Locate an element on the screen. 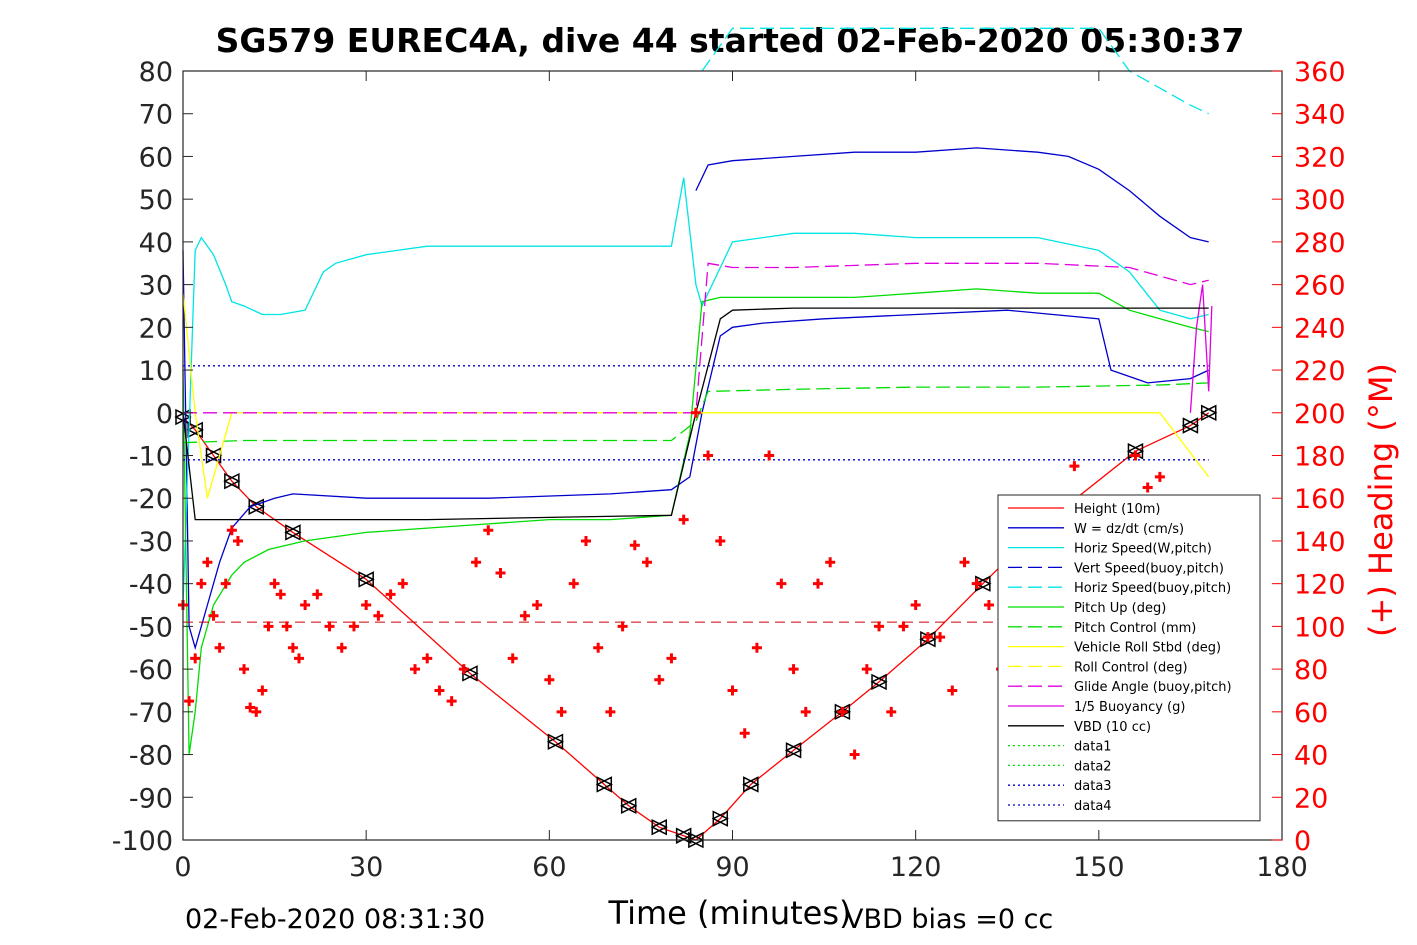  y-tick-label: -90 is located at coordinates (151, 798).